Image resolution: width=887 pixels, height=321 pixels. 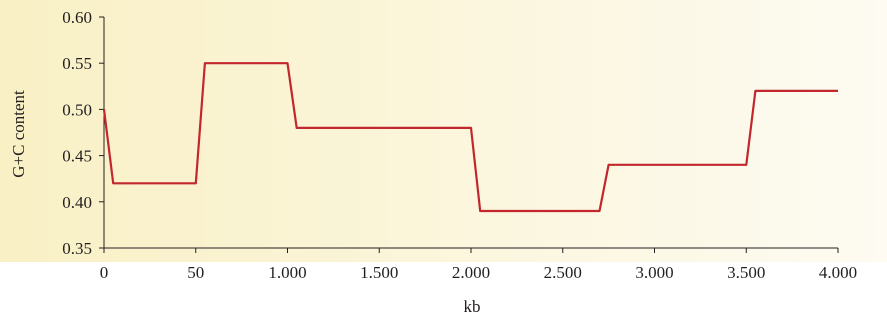 I want to click on x-tick-label: 2.000, so click(x=471, y=272).